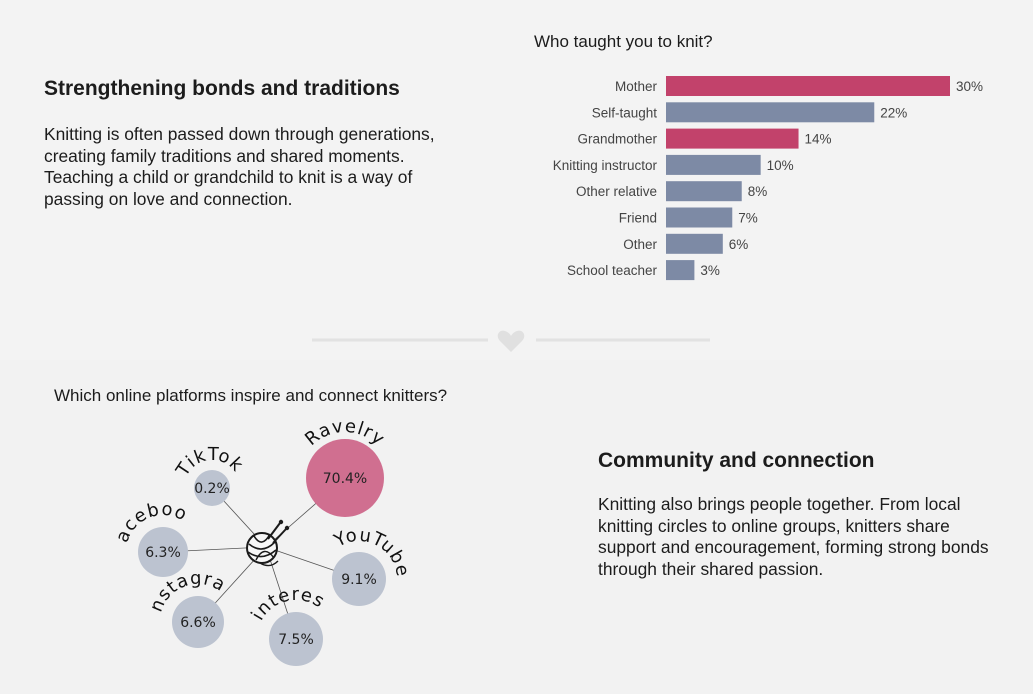  What do you see at coordinates (748, 218) in the screenshot?
I see `bar-value-label: 7%` at bounding box center [748, 218].